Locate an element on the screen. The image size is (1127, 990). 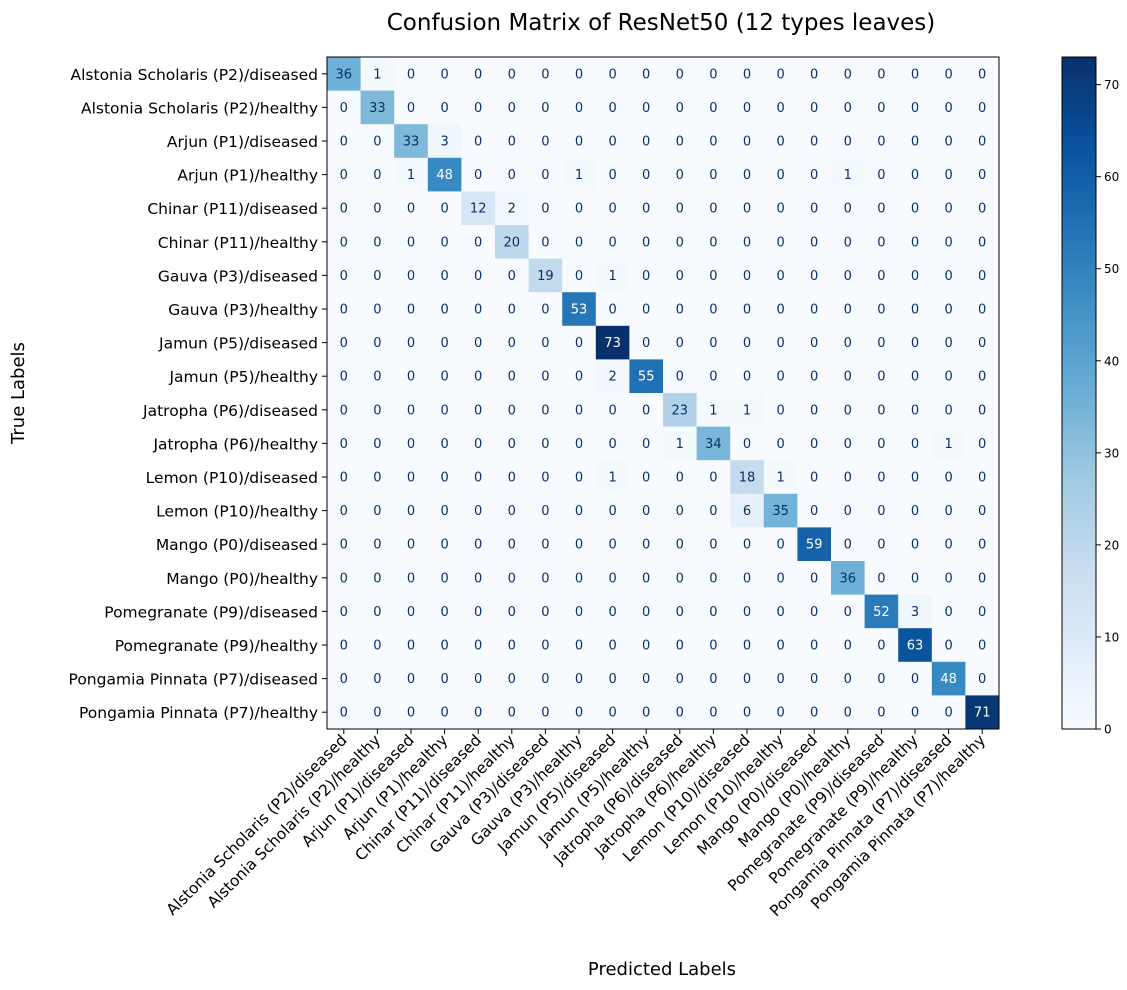
y-tick-label: Lemon (P10)/diseased is located at coordinates (232, 478).